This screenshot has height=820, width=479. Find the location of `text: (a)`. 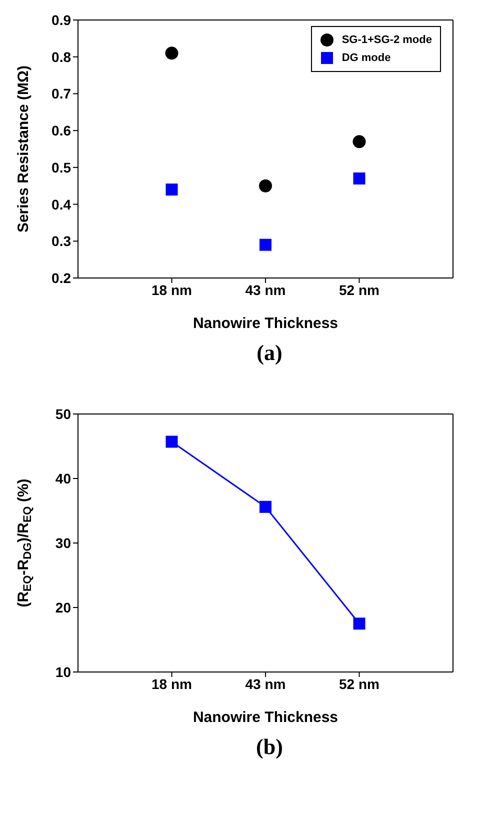

text: (a) is located at coordinates (270, 353).